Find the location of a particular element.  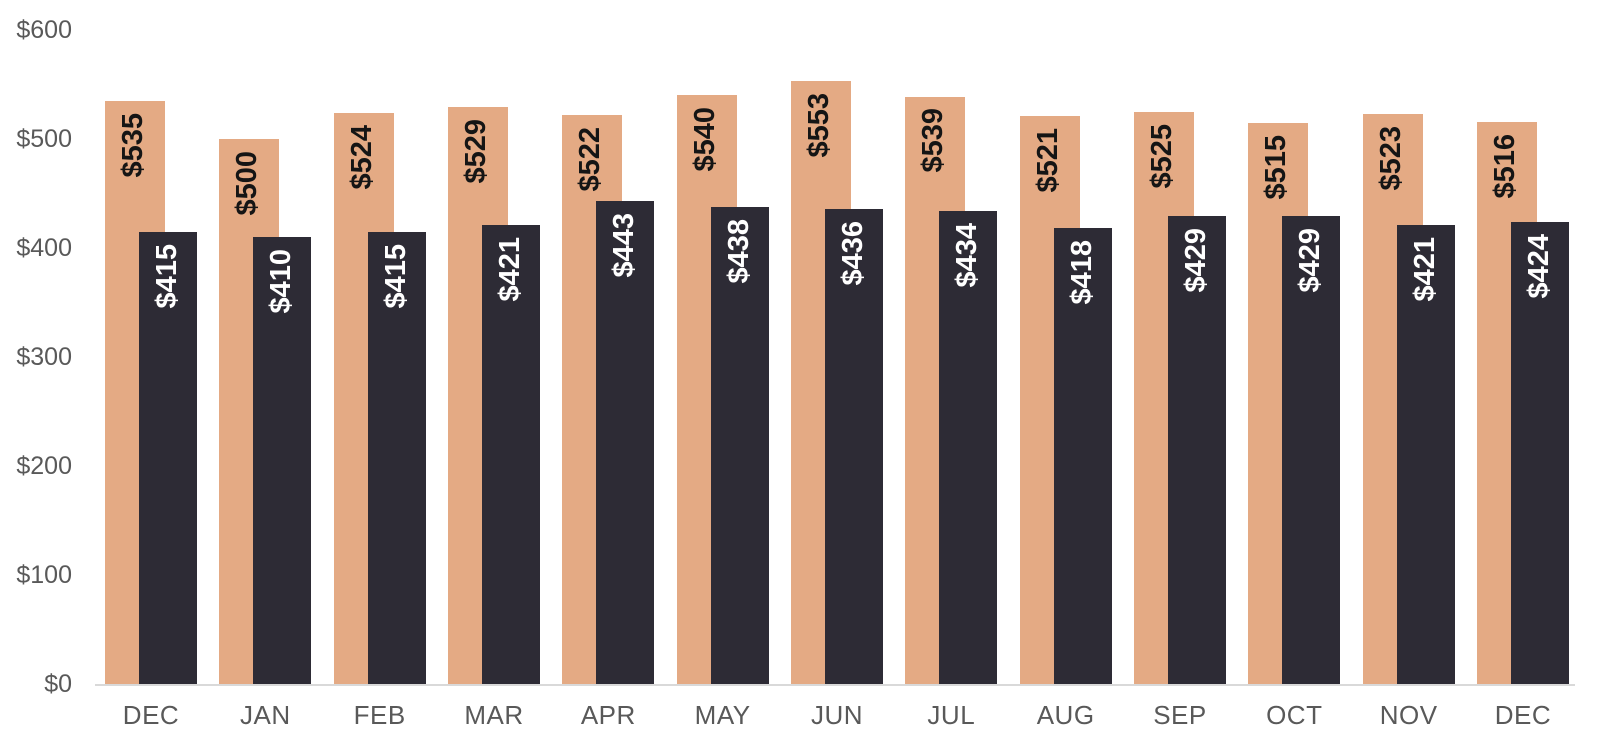

y-tick-label: $300 is located at coordinates (44, 357).